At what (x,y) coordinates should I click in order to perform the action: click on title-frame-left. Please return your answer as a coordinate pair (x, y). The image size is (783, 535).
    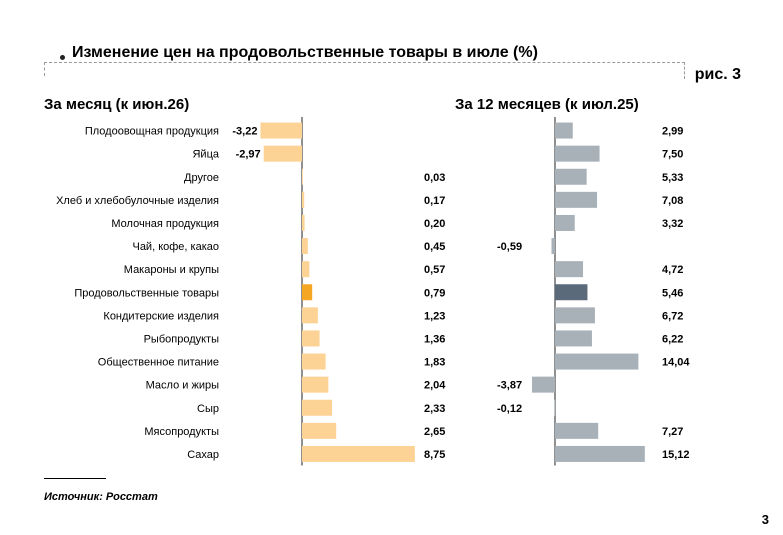
    Looking at the image, I should click on (44, 69).